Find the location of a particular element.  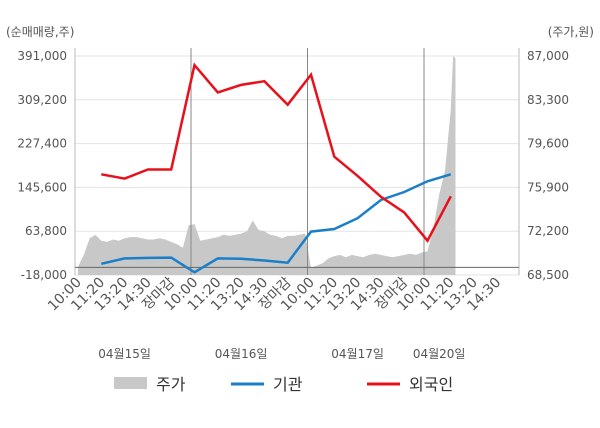

left-tick-label: 309,200 is located at coordinates (42, 100).